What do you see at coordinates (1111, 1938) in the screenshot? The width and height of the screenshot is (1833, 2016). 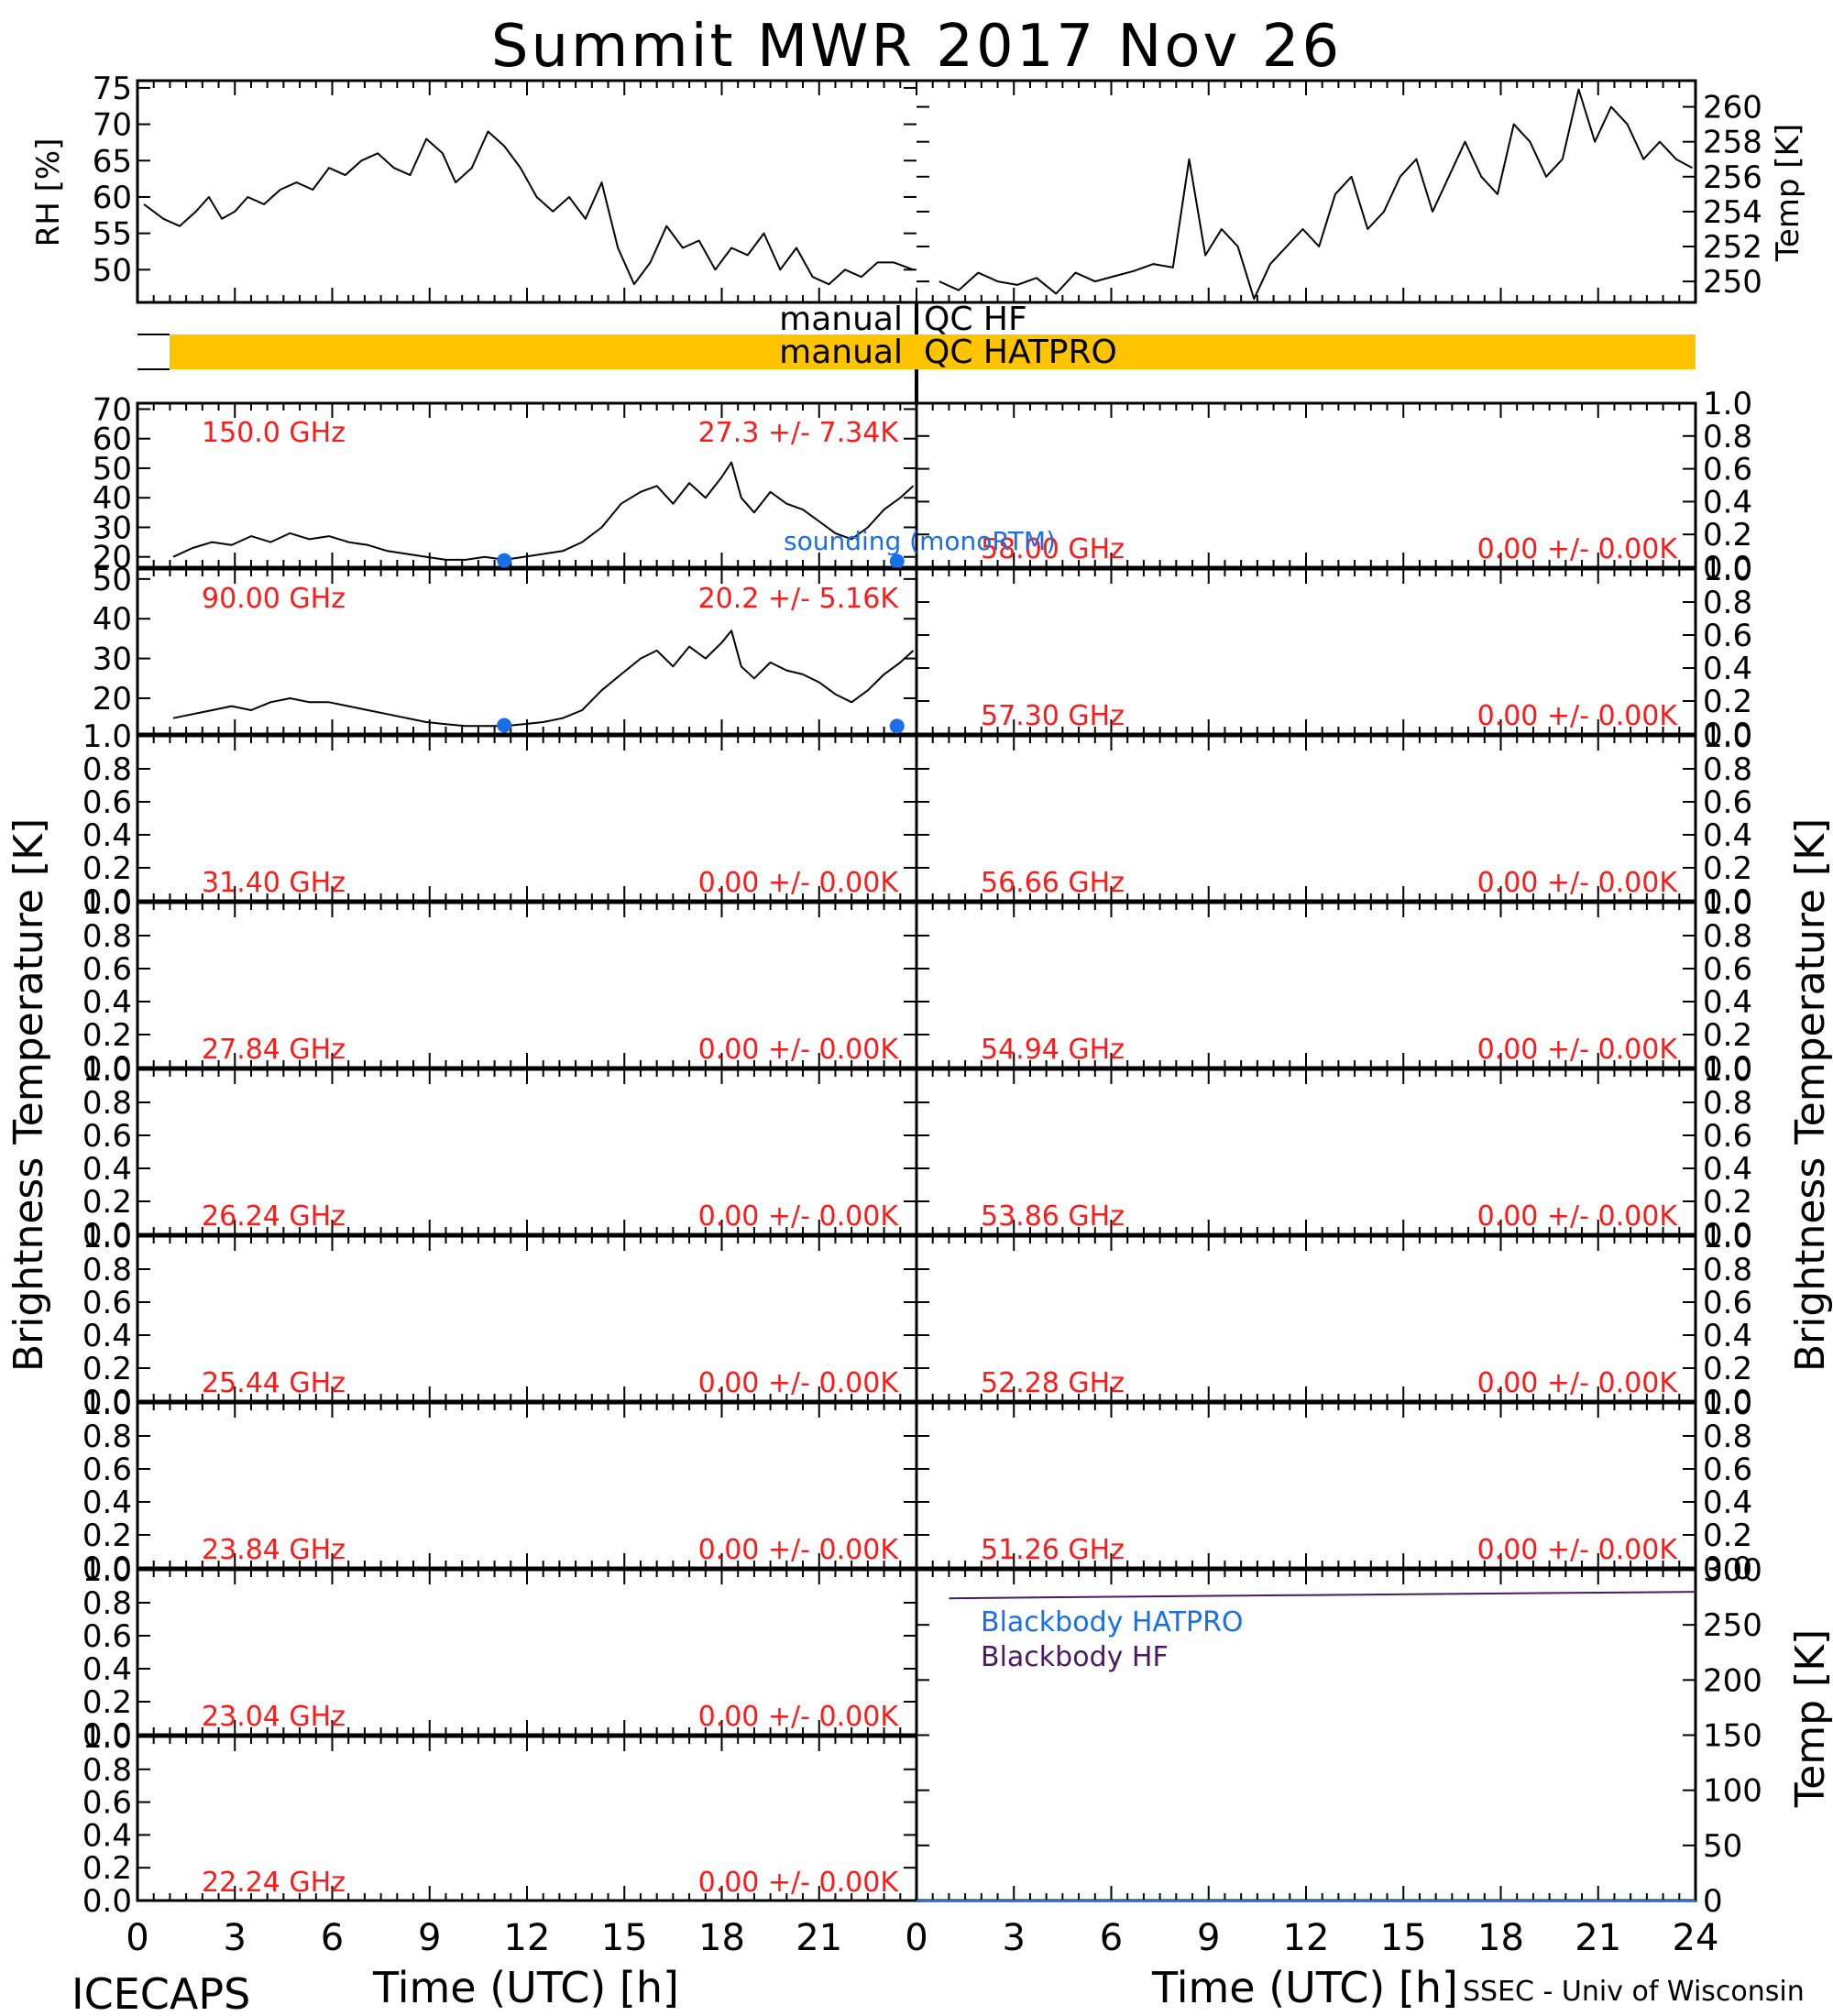 I see `x-tick-label: 6` at bounding box center [1111, 1938].